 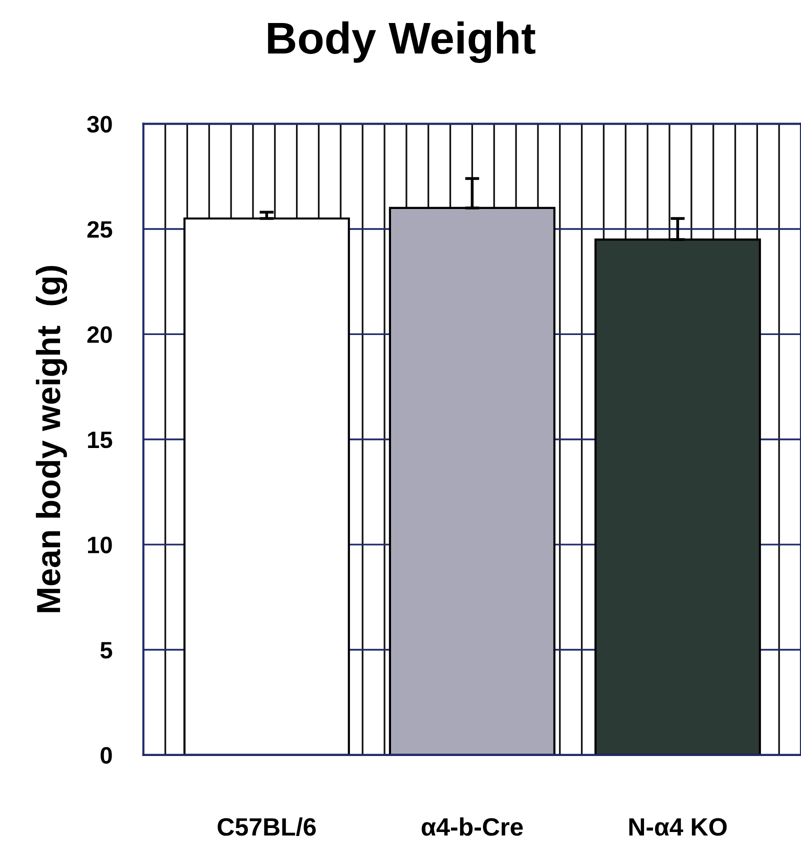 What do you see at coordinates (99, 334) in the screenshot?
I see `y-tick-label: 20` at bounding box center [99, 334].